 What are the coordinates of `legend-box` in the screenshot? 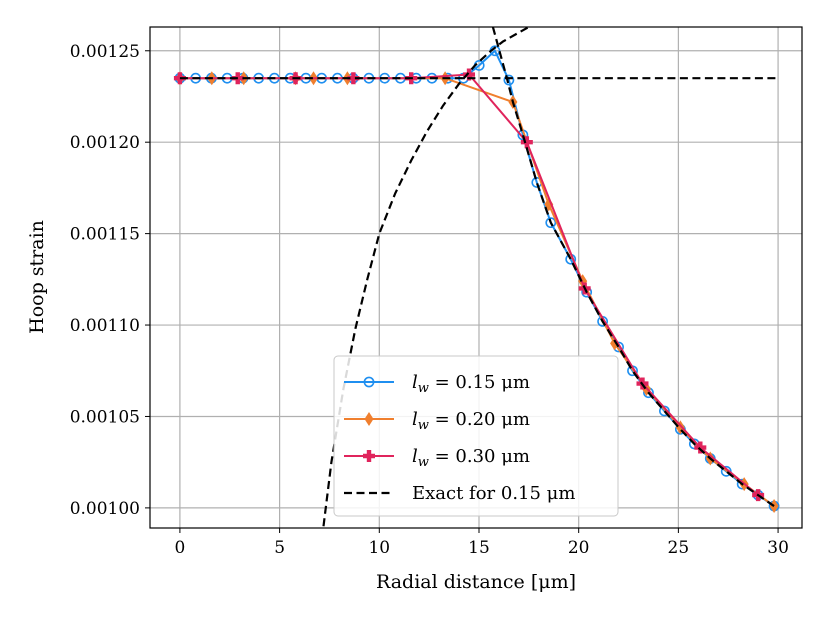 It's located at (476, 436).